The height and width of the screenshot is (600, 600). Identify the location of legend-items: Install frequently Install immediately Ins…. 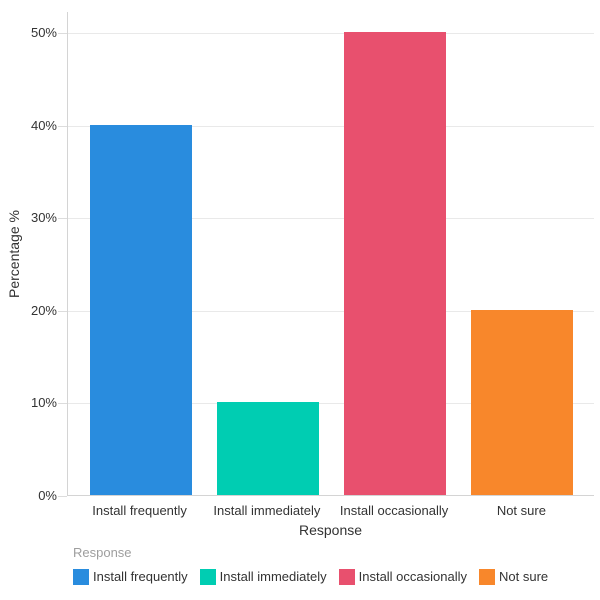
(331, 577).